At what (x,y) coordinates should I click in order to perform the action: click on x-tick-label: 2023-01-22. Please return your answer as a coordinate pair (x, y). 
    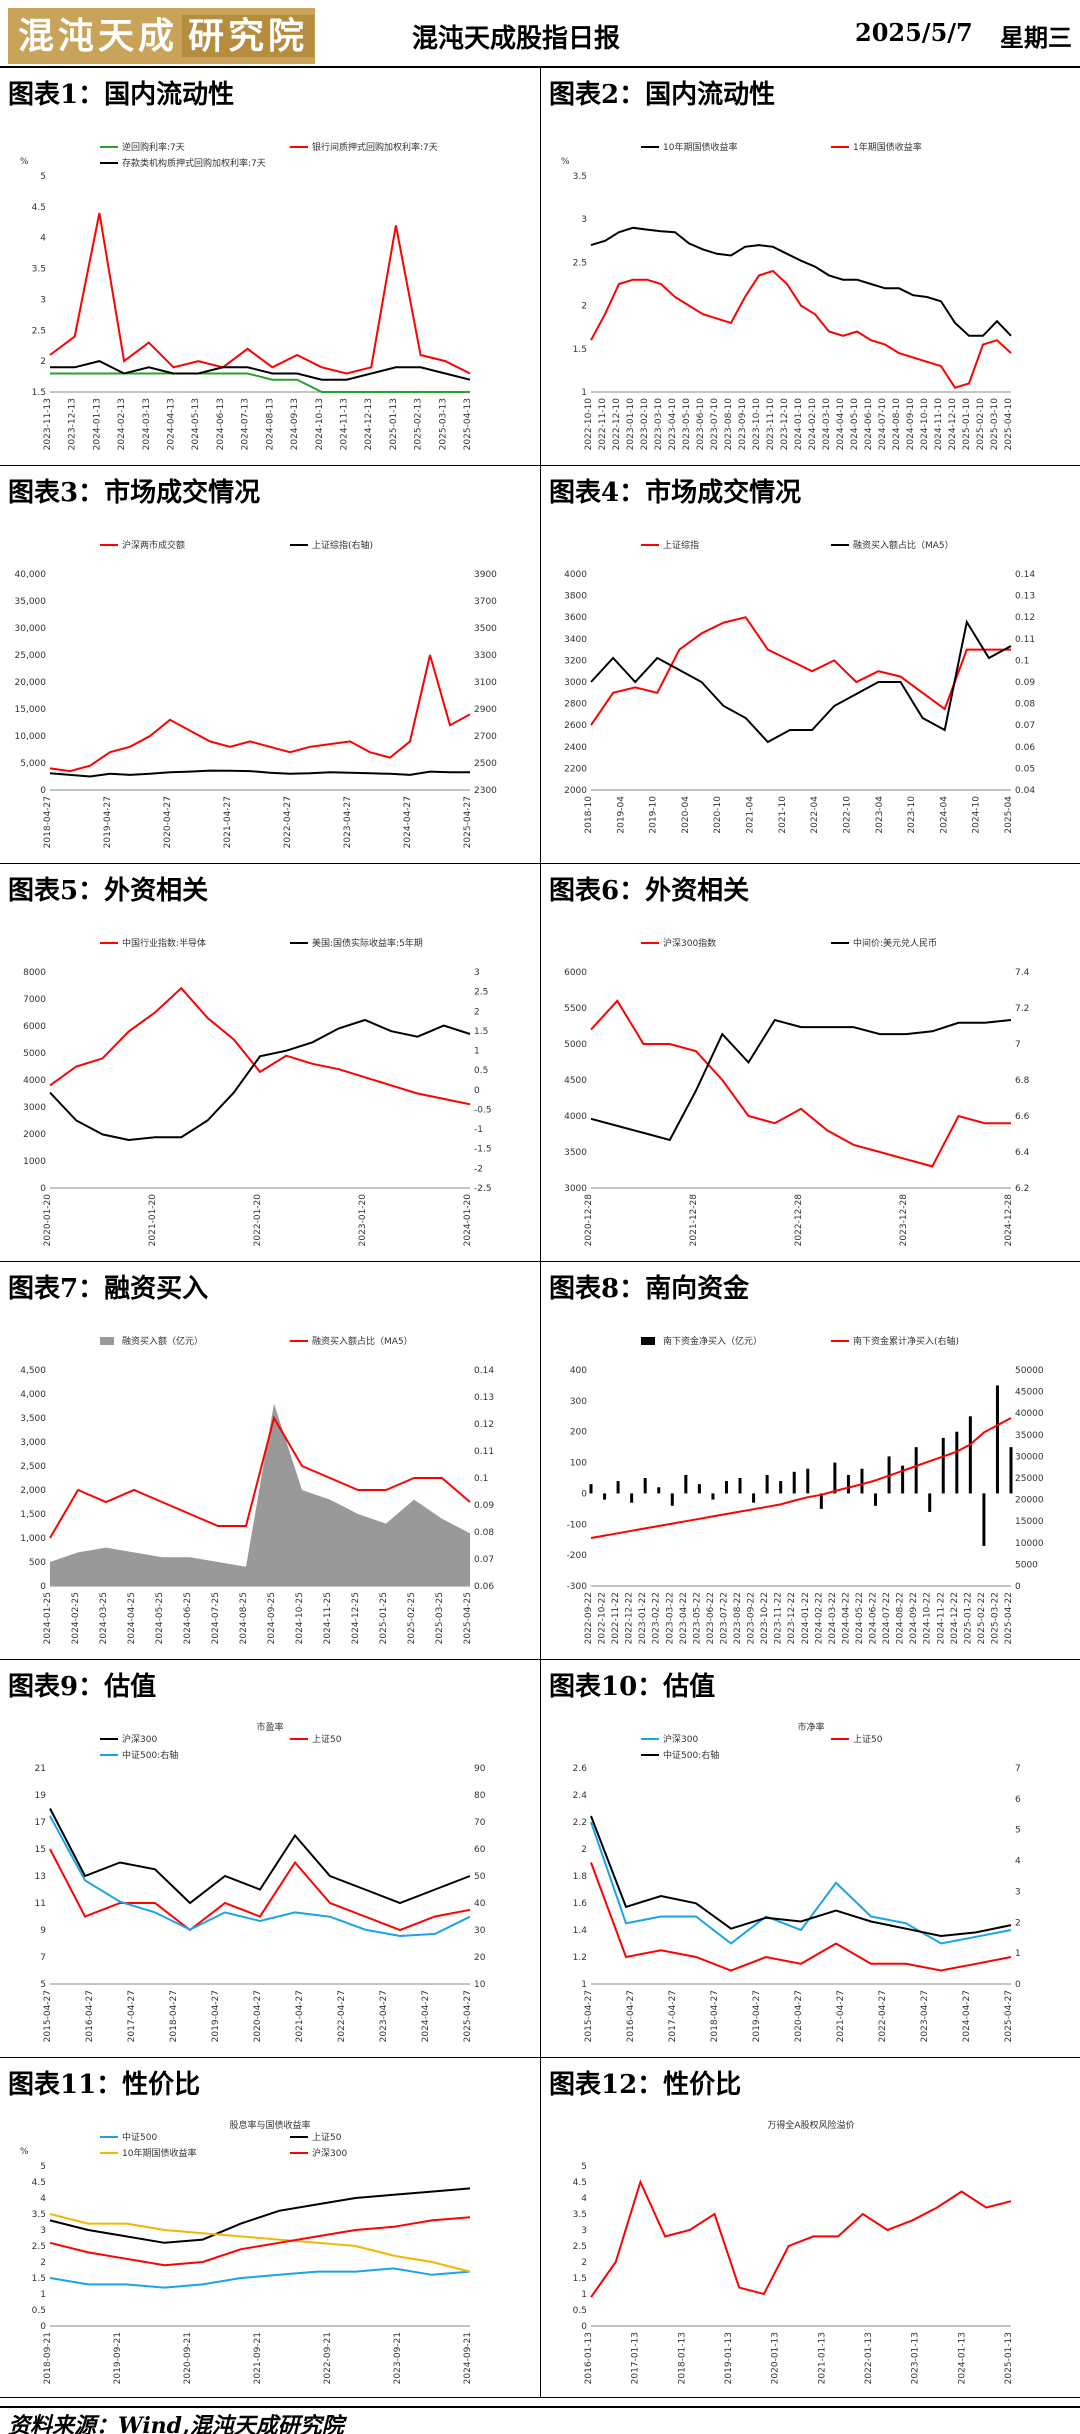
    Looking at the image, I should click on (643, 1618).